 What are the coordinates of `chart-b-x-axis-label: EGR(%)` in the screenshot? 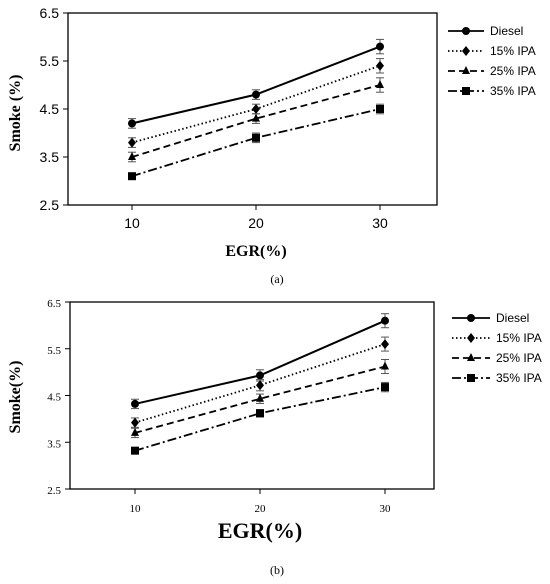 It's located at (260, 530).